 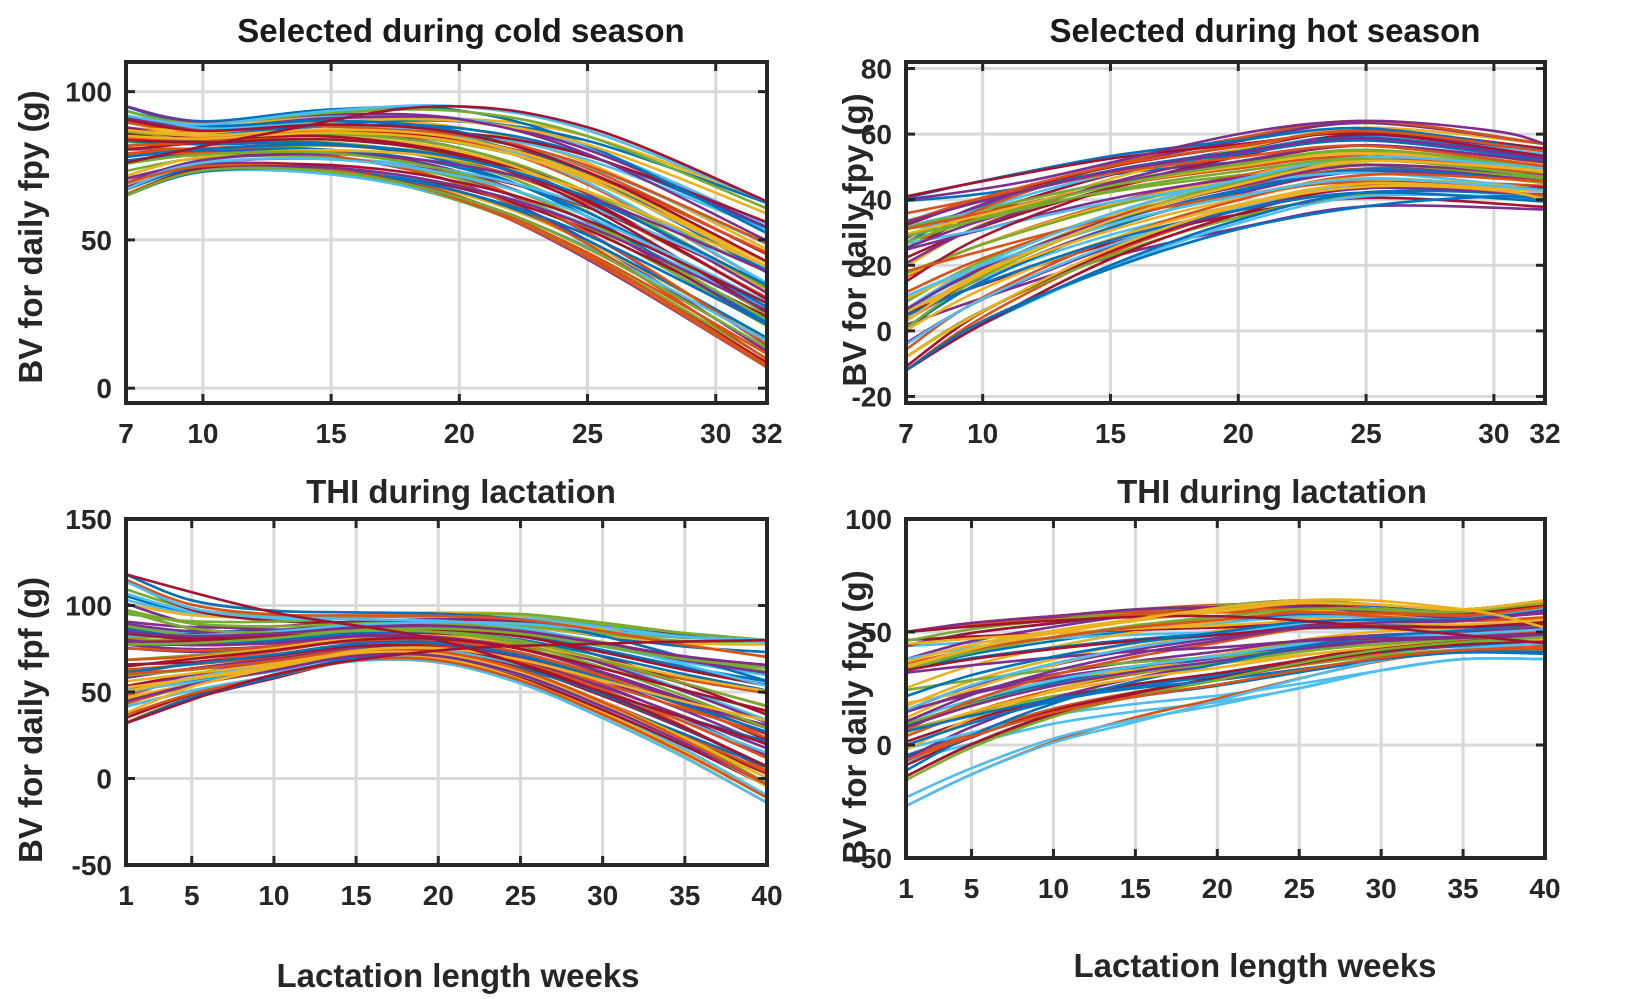 I want to click on y-tick-label: 80, so click(x=876, y=69).